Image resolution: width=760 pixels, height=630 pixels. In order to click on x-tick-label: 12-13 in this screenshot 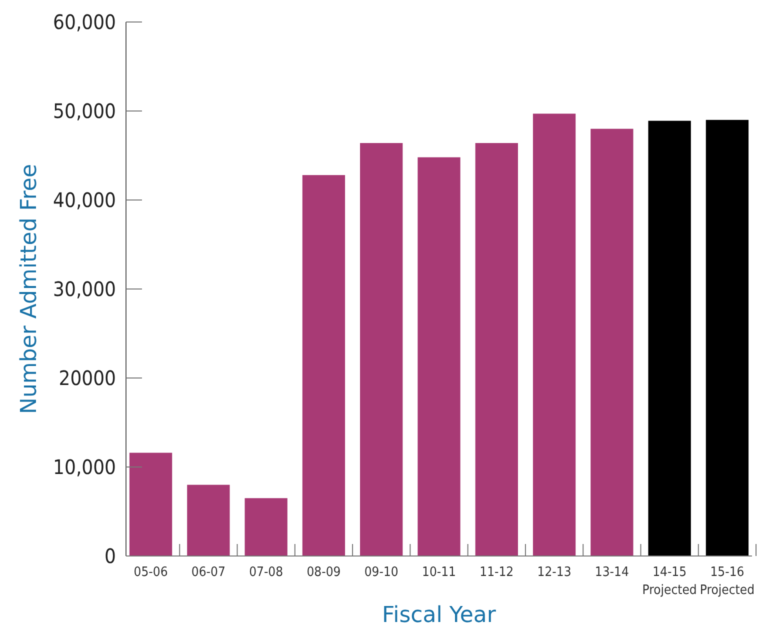, I will do `click(554, 572)`.